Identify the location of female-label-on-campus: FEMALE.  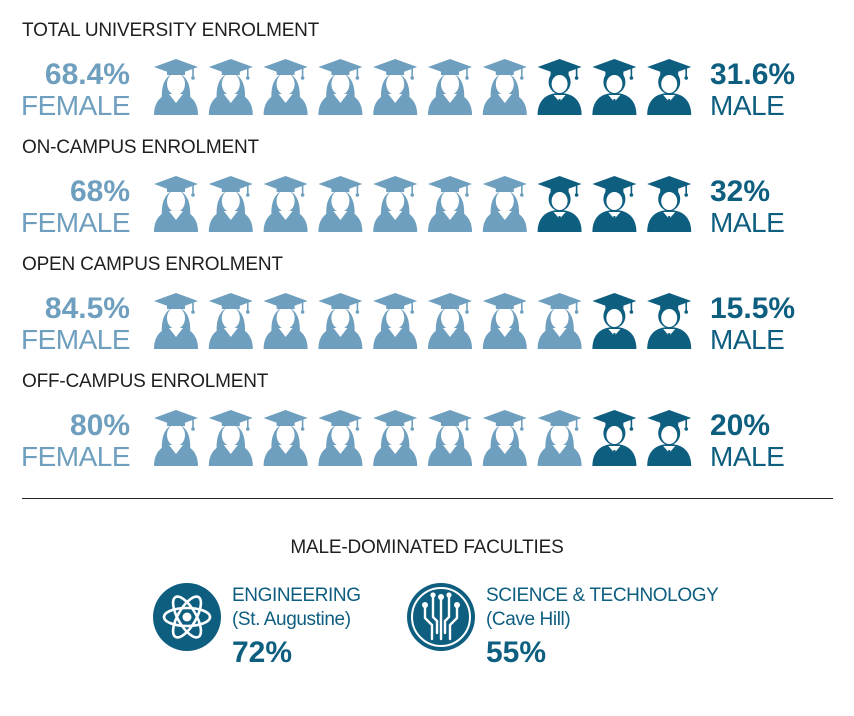
(75, 222).